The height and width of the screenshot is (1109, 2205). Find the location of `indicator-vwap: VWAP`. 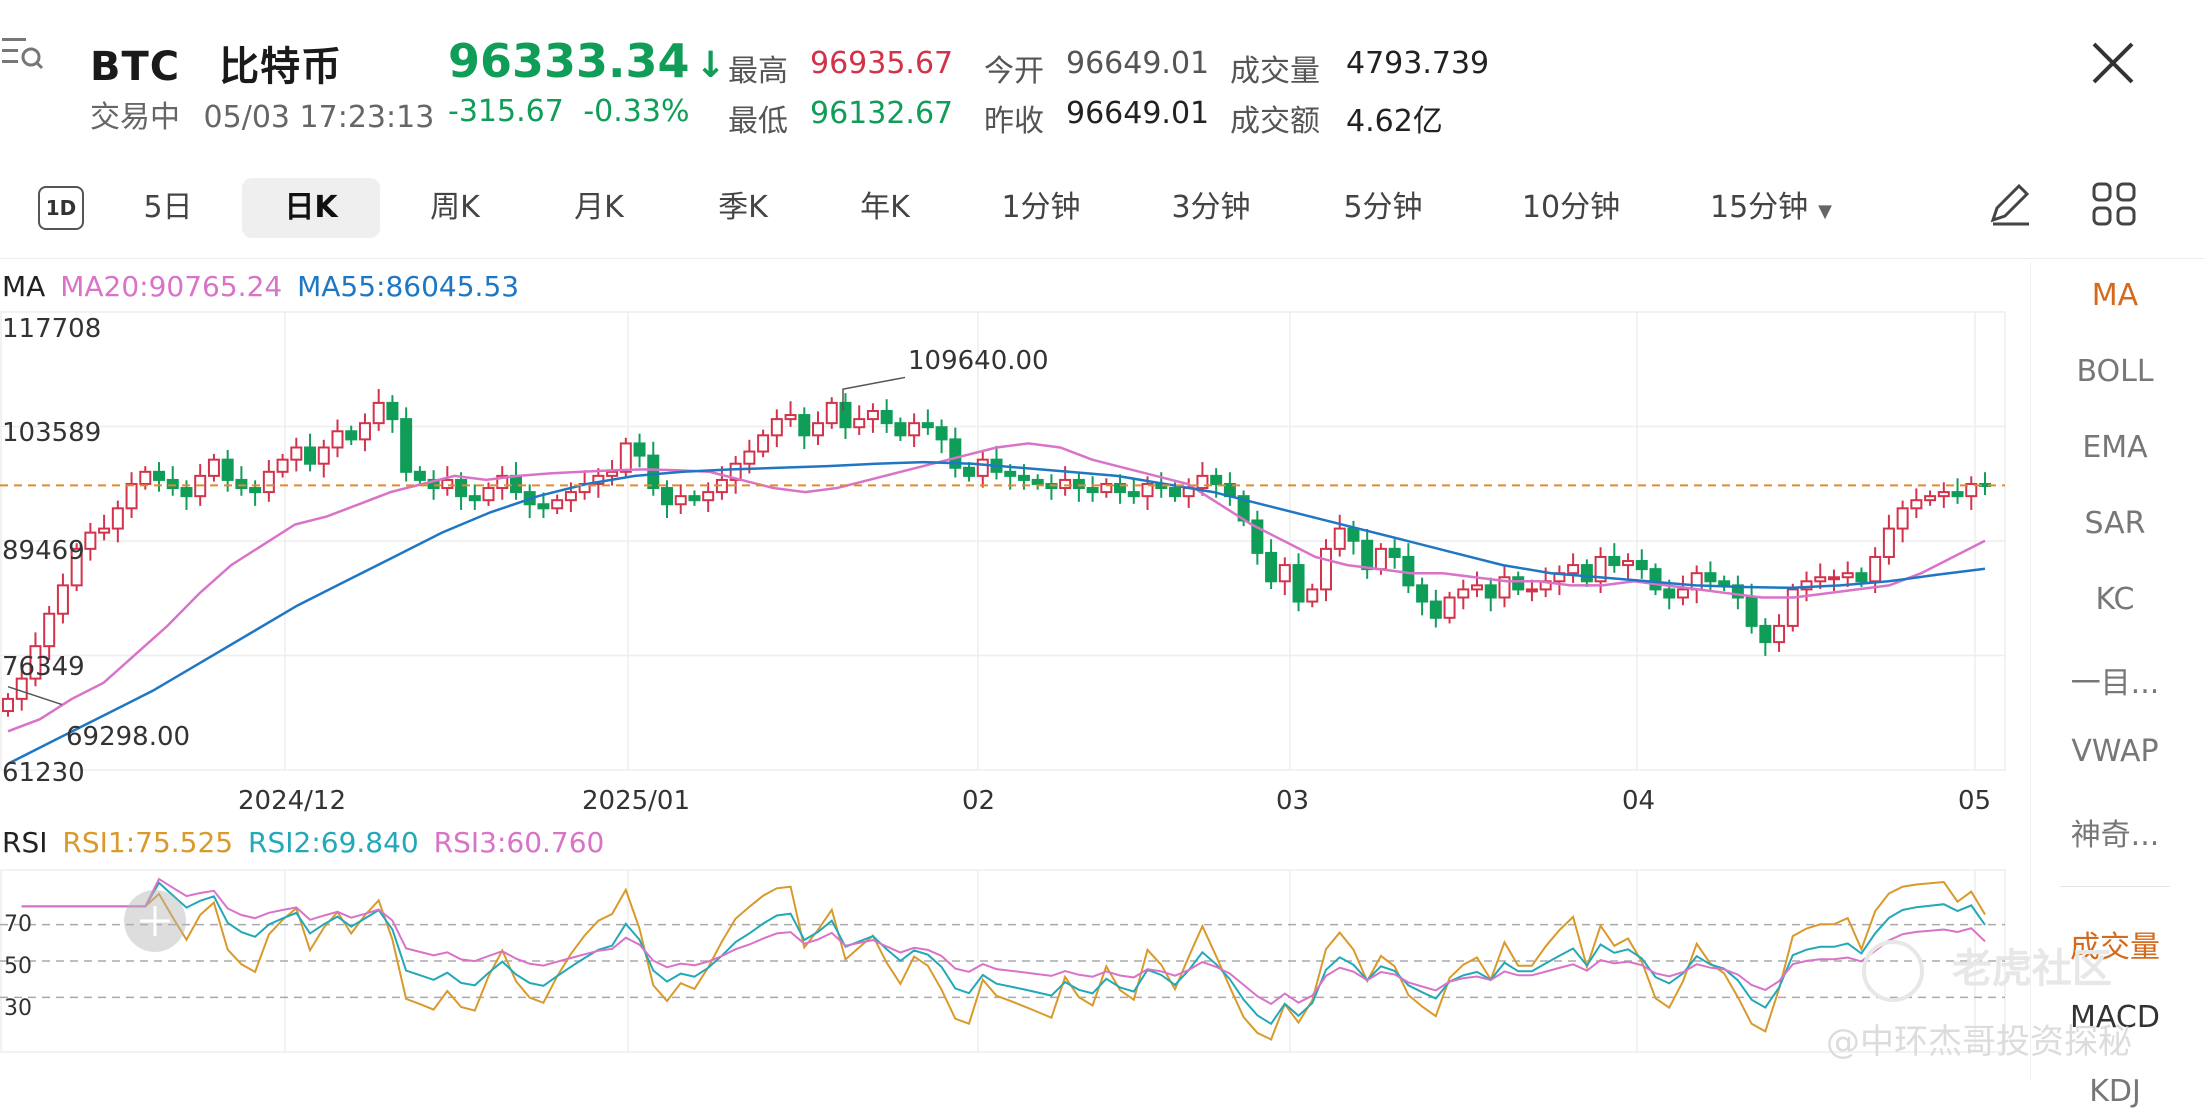

indicator-vwap: VWAP is located at coordinates (2115, 751).